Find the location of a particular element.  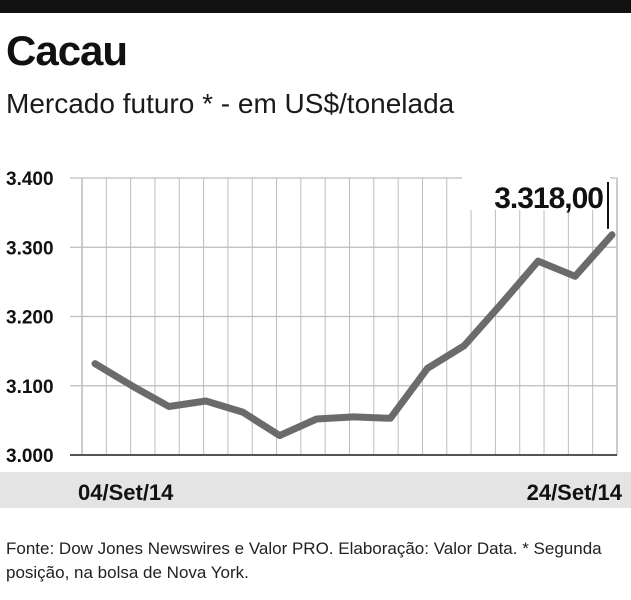

y-tick-label: 3.100 is located at coordinates (30, 387).